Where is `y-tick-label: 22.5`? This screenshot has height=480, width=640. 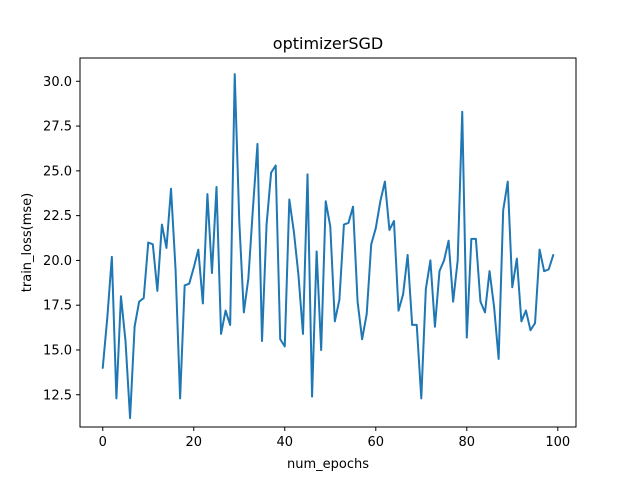
y-tick-label: 22.5 is located at coordinates (57, 216).